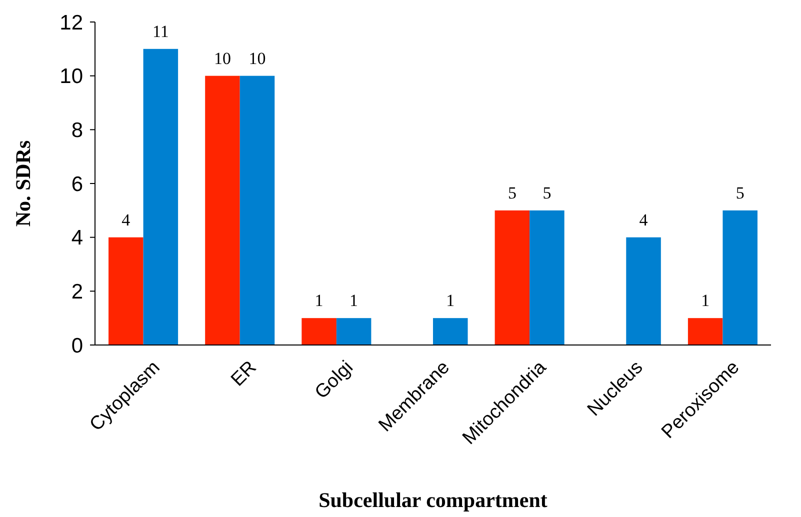 Image resolution: width=801 pixels, height=517 pixels. I want to click on y-axis-title: No. SDRs, so click(23, 183).